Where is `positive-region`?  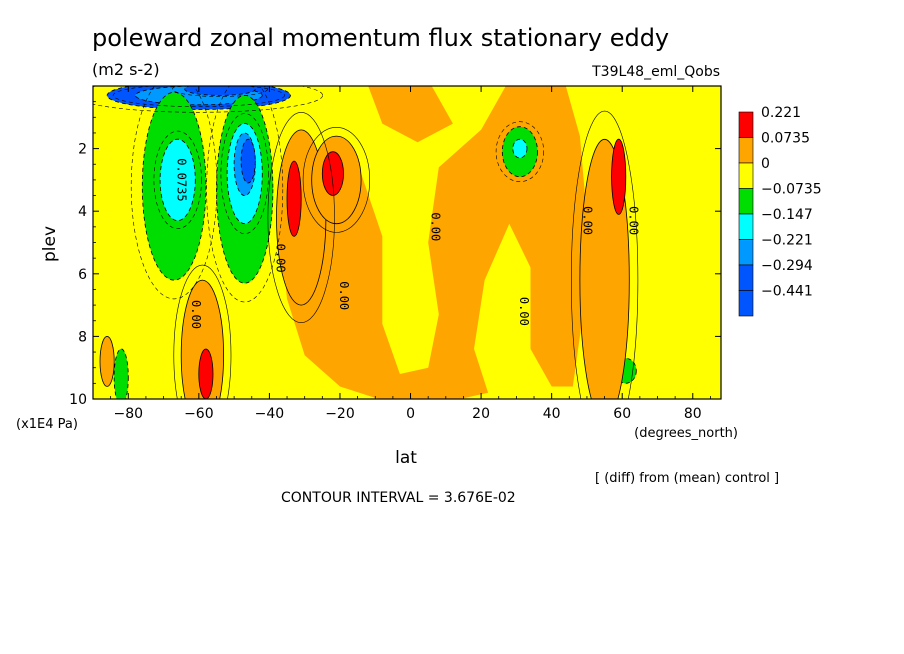 positive-region is located at coordinates (410, 114).